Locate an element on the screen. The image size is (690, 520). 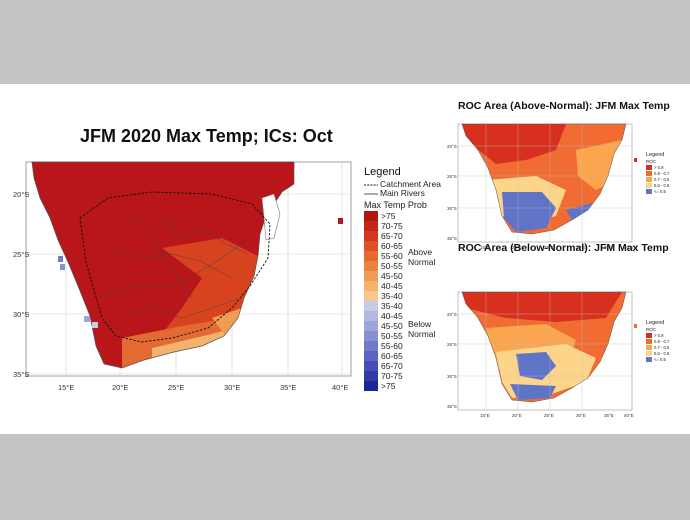
roc-below-lat-label: 25°S is located at coordinates (452, 344).